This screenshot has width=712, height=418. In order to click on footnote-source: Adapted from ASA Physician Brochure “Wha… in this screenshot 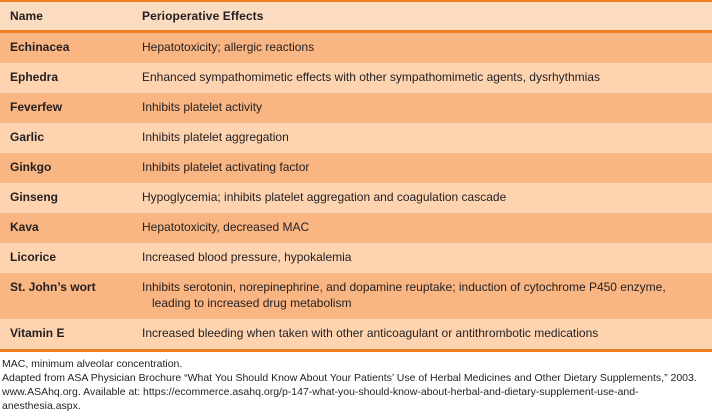, I will do `click(349, 392)`.